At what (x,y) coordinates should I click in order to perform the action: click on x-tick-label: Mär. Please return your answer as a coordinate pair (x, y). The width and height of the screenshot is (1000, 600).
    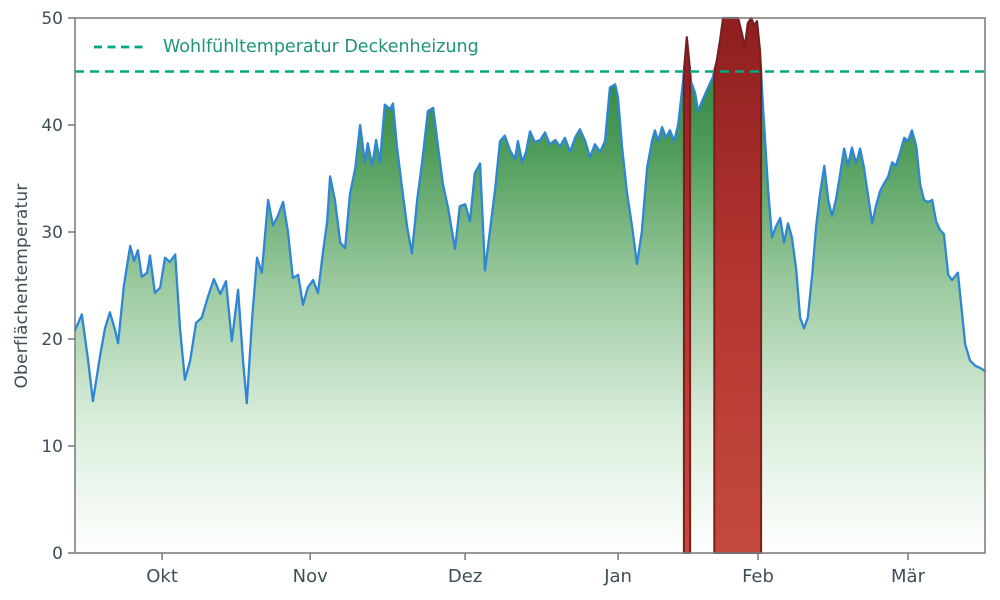
    Looking at the image, I should click on (908, 576).